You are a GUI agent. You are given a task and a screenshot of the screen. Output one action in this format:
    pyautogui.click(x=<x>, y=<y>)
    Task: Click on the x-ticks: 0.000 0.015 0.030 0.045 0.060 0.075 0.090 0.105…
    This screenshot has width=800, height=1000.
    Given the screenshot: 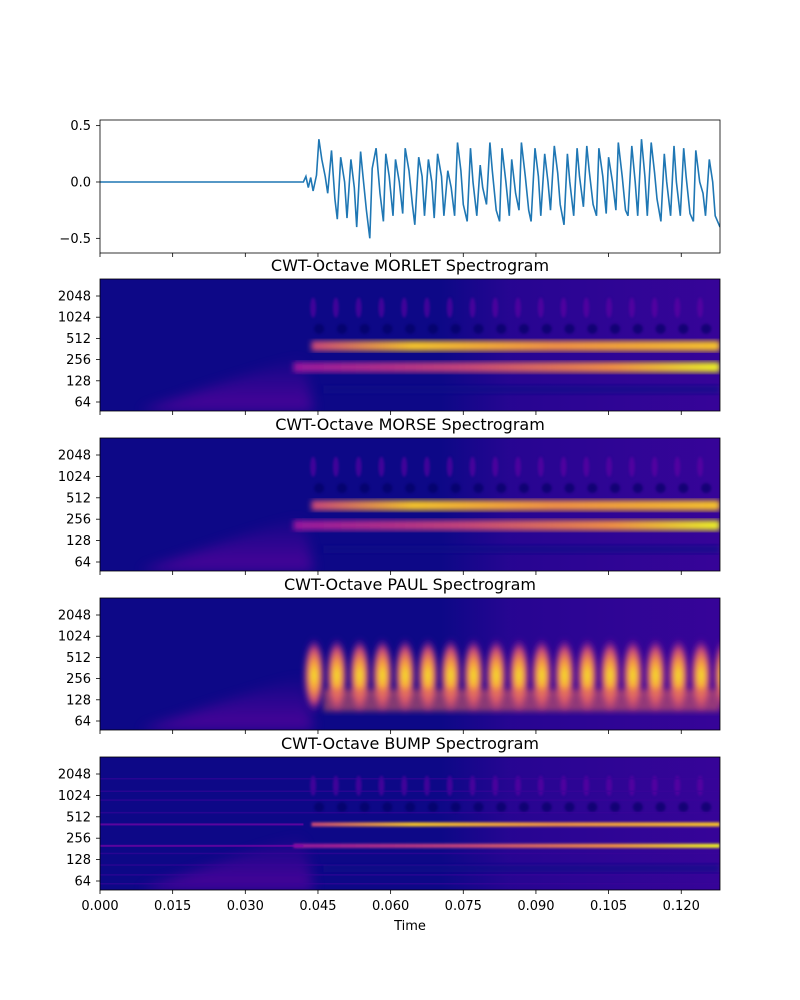 What is the action you would take?
    pyautogui.click(x=390, y=902)
    